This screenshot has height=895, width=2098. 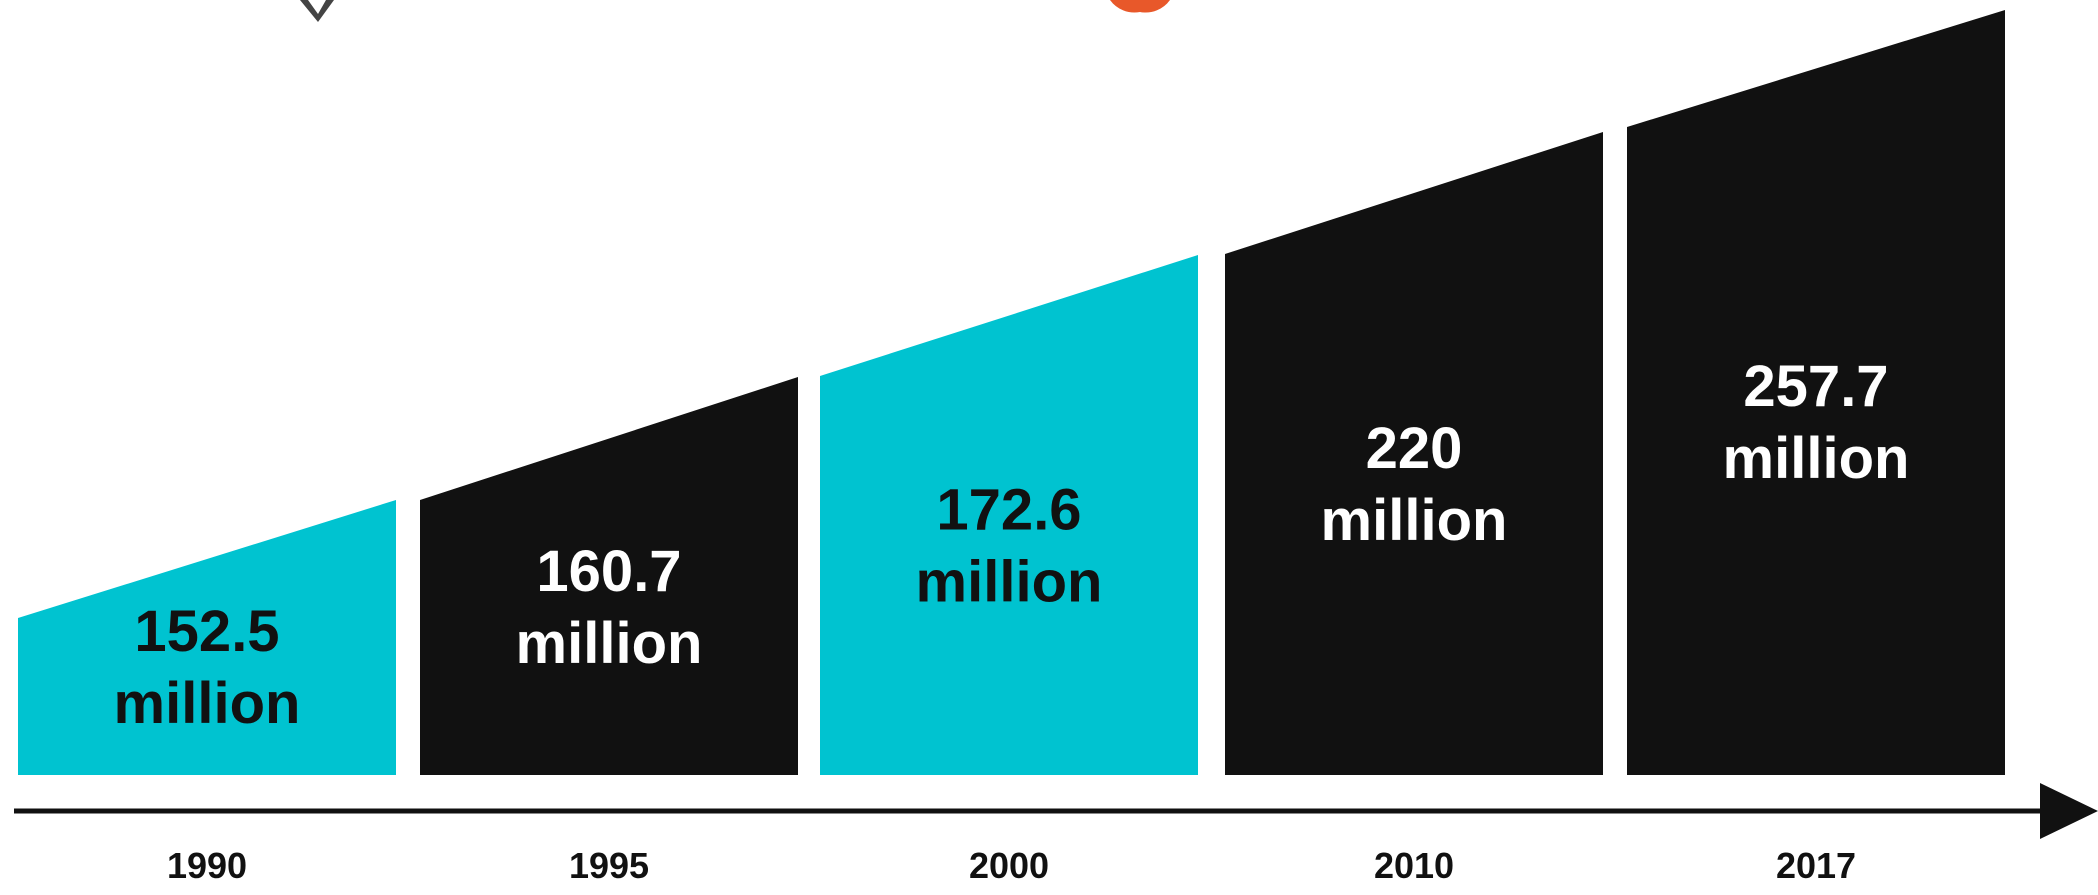 I want to click on bar-unit-label-1990: million, so click(x=207, y=703).